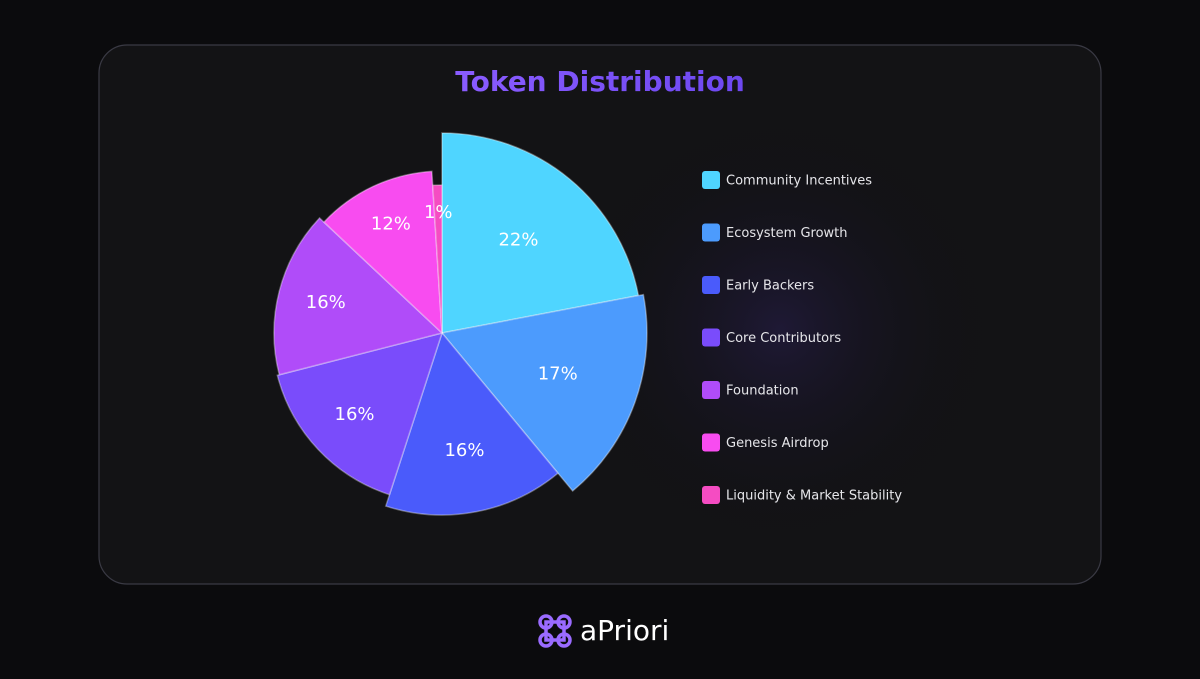  What do you see at coordinates (814, 496) in the screenshot?
I see `legend-label: Liquidity & Market Stability` at bounding box center [814, 496].